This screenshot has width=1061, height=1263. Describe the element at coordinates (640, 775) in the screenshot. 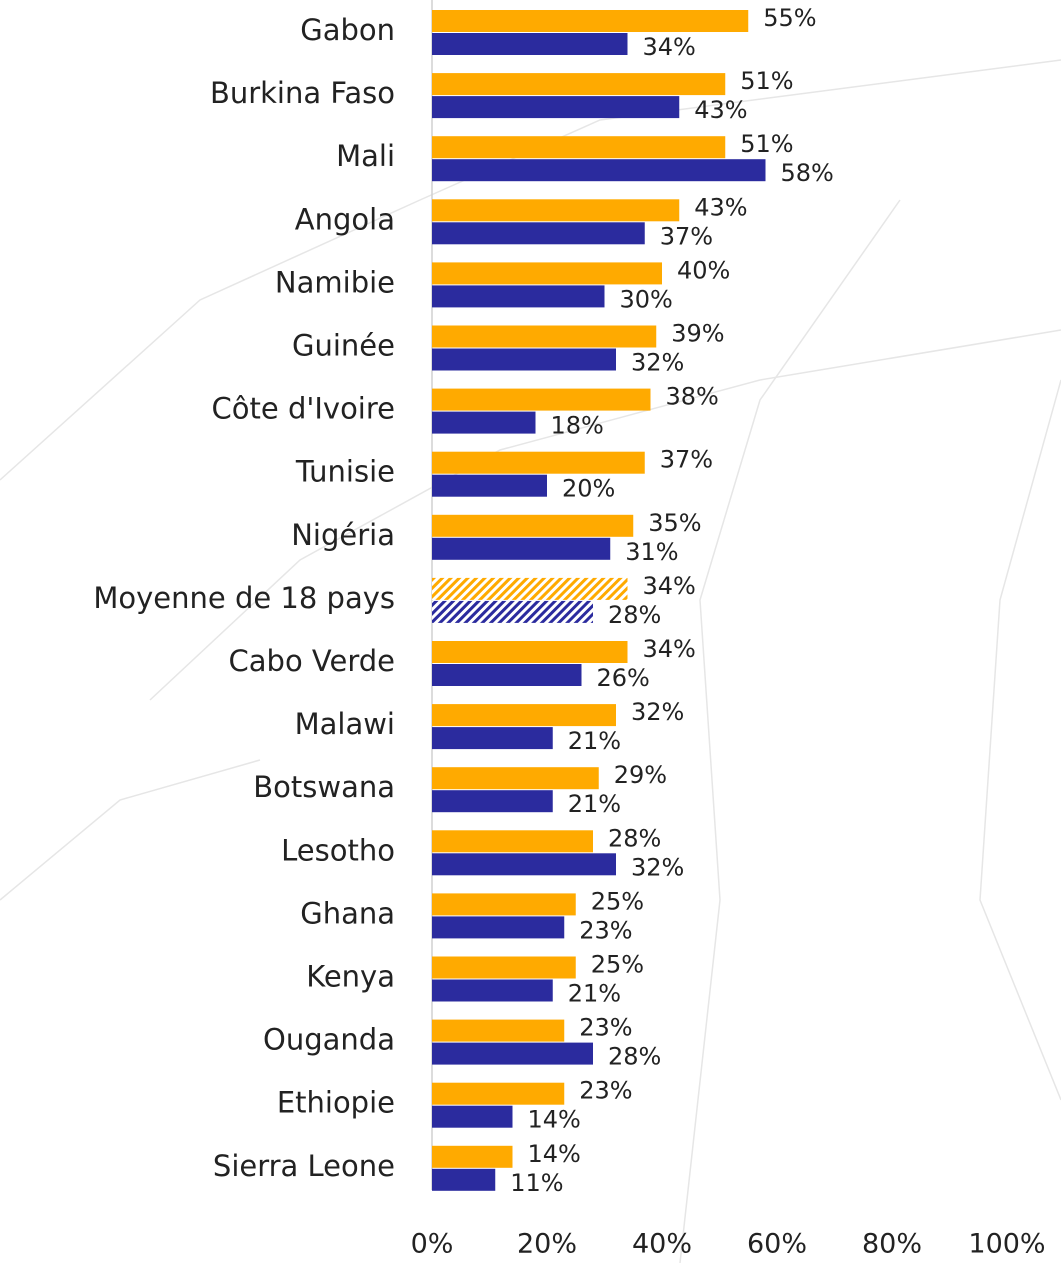

I see `data-label: 29%` at that location.